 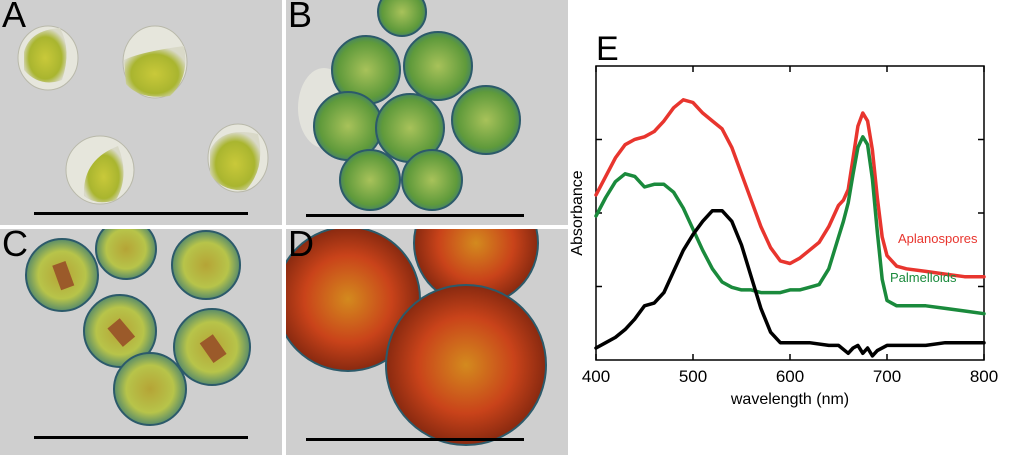 I want to click on palmelloid-cells-drawing, so click(x=409, y=105).